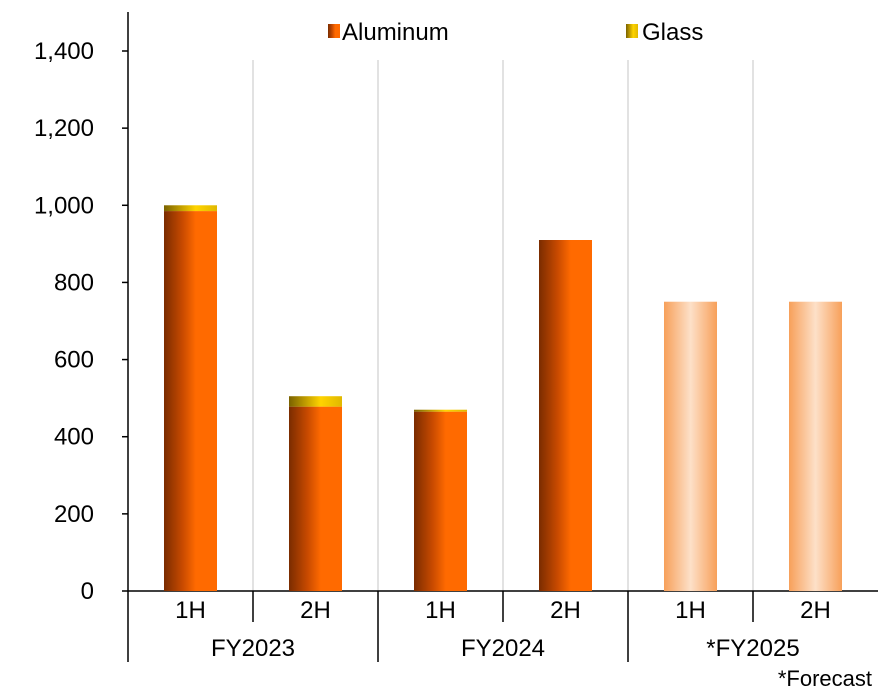 This screenshot has height=688, width=881. I want to click on y-tick-label: 600, so click(74, 360).